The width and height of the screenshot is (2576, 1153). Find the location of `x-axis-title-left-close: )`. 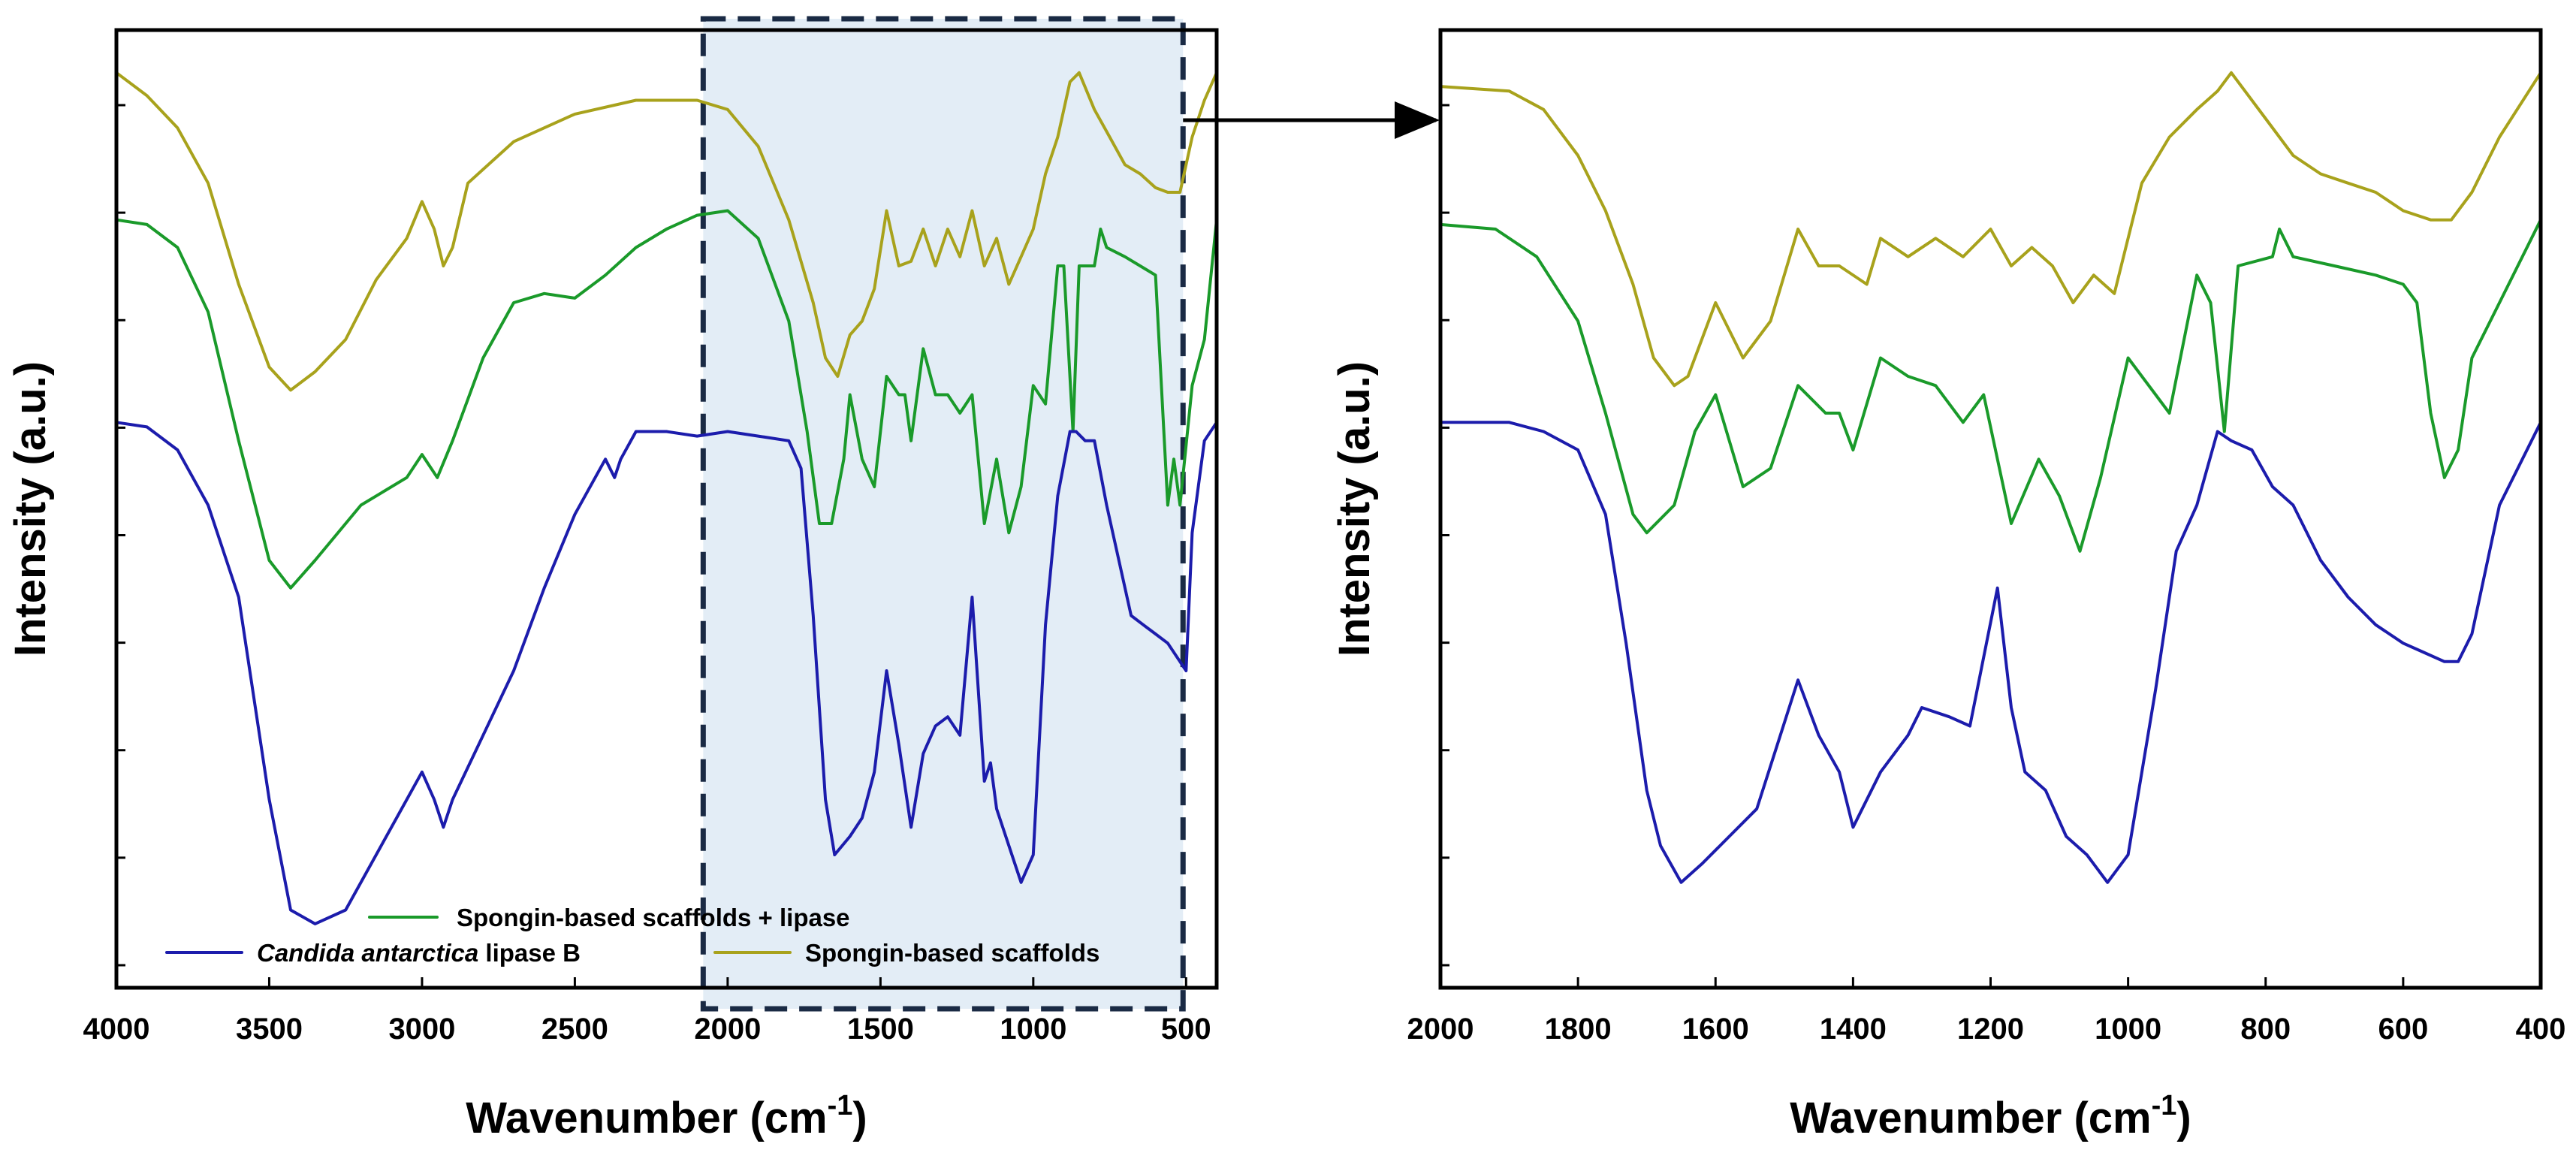

x-axis-title-left-close: ) is located at coordinates (859, 1118).